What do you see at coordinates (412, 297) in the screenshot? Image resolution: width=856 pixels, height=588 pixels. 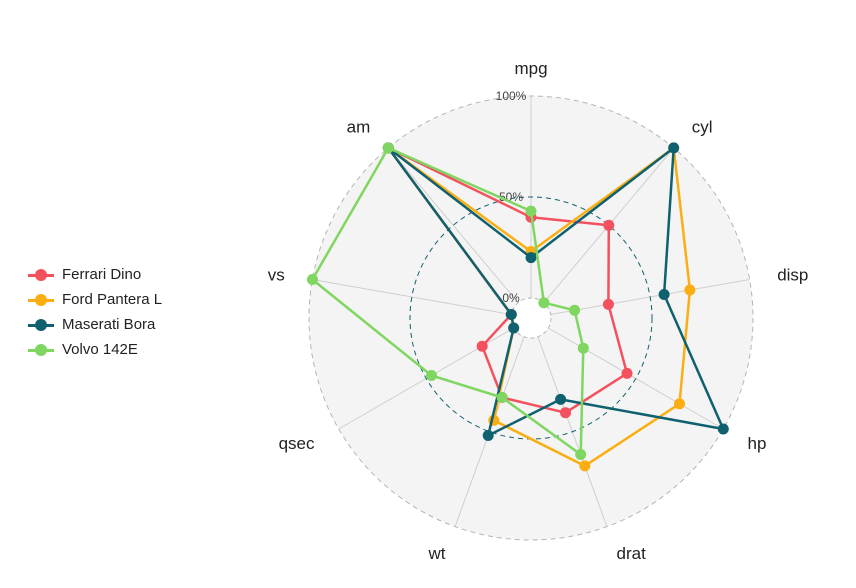 I see `axis-spoke-vs` at bounding box center [412, 297].